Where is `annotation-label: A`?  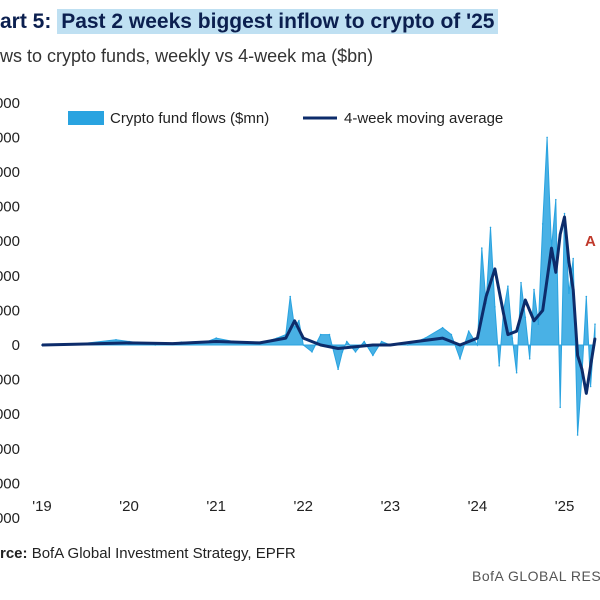 annotation-label: A is located at coordinates (590, 241).